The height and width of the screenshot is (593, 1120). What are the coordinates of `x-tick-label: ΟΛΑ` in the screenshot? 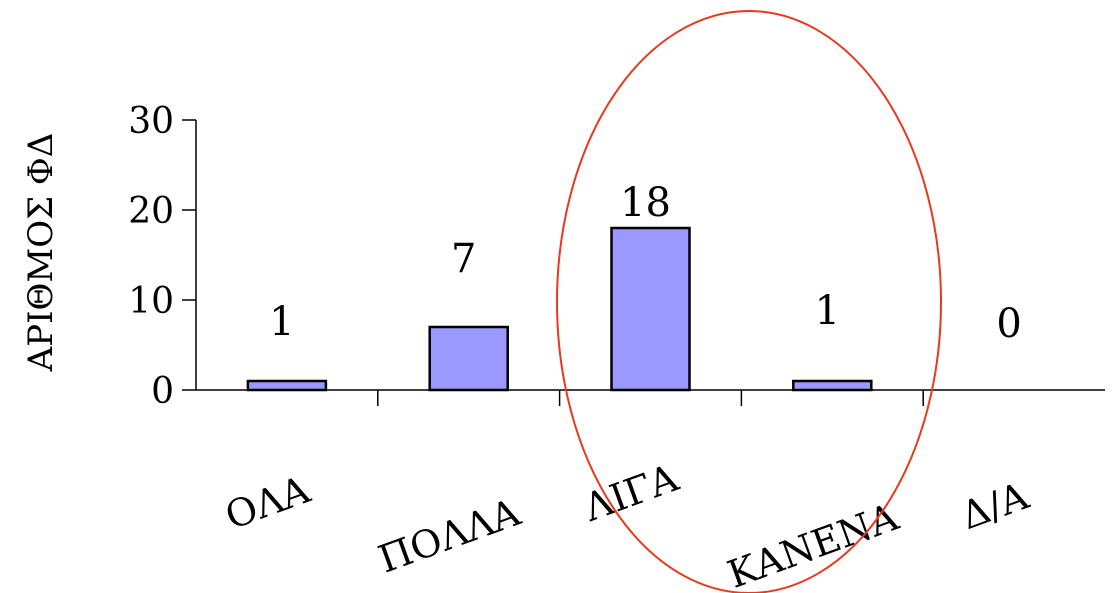 It's located at (268, 502).